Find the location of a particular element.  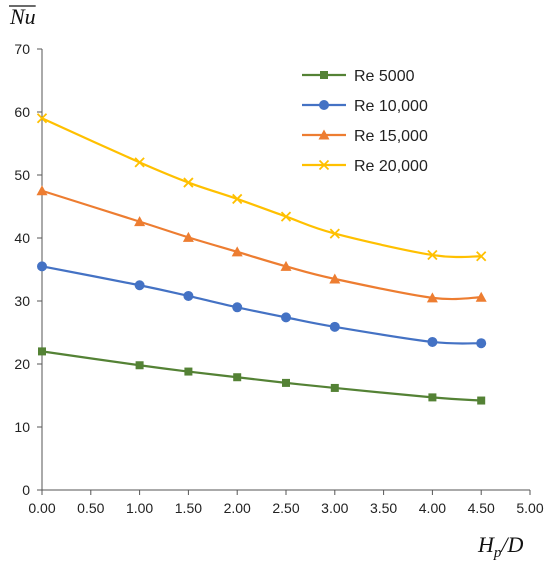

legend-item: Re 5000 is located at coordinates (358, 76).